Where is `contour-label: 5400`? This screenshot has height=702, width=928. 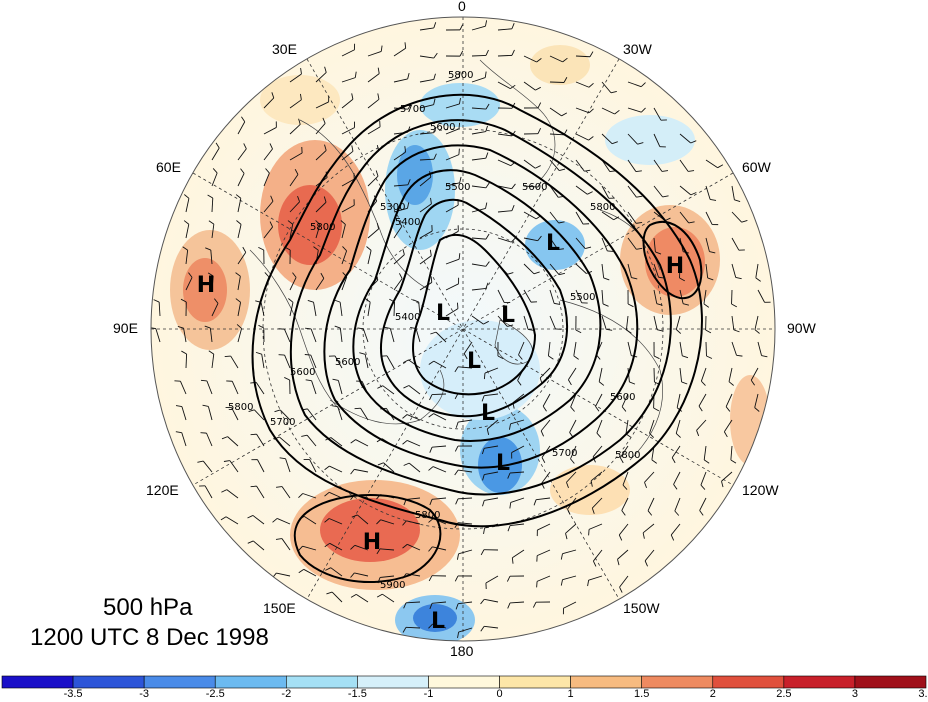 contour-label: 5400 is located at coordinates (407, 222).